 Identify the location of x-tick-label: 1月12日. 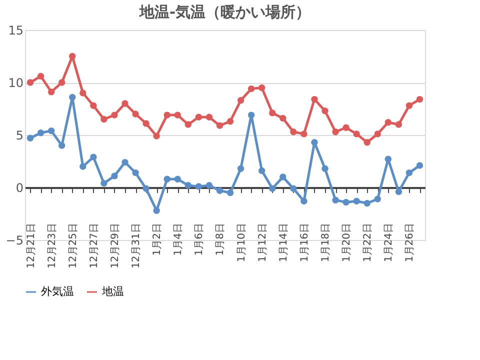
(262, 242).